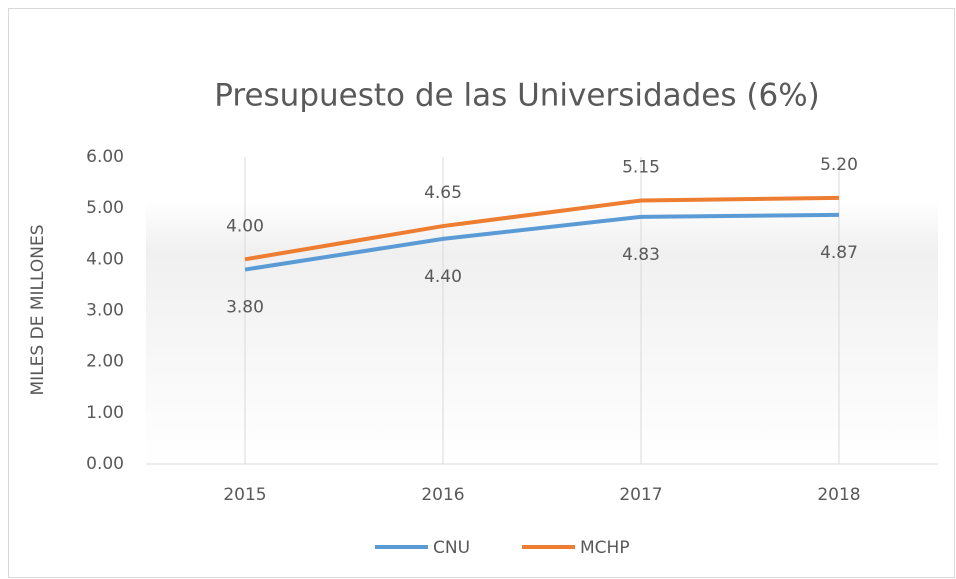 The height and width of the screenshot is (579, 956). I want to click on y-axis-label: MILES DE MILLONES, so click(38, 310).